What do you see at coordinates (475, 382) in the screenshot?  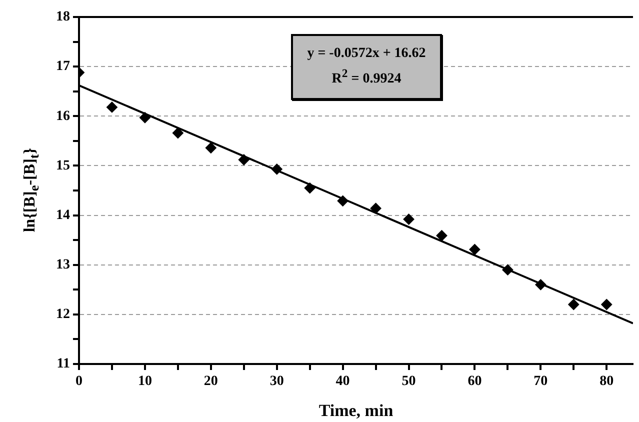 I see `x-tick-label: 60` at bounding box center [475, 382].